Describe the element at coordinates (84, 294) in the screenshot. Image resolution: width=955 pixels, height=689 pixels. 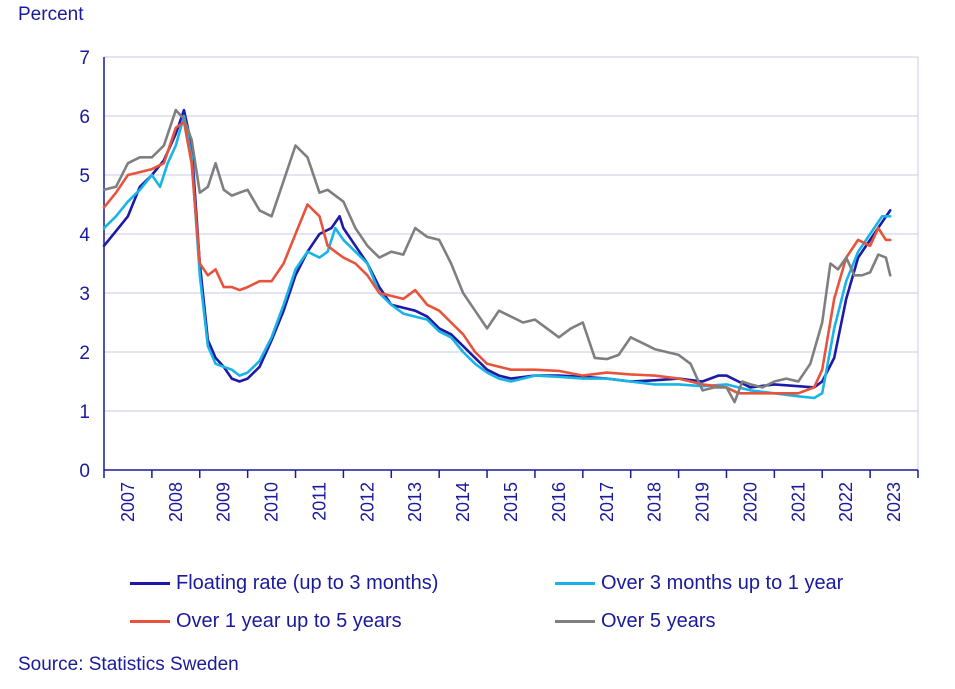
I see `y-tick-label: 3` at that location.